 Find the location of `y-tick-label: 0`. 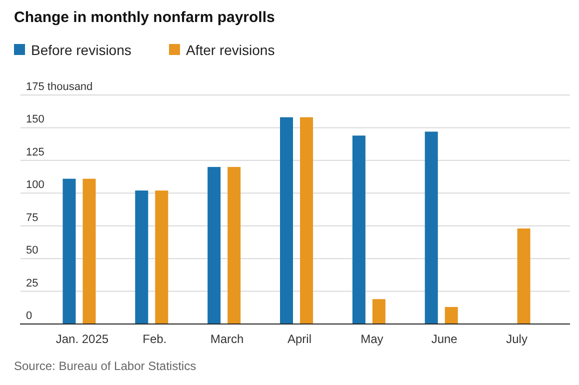

y-tick-label: 0 is located at coordinates (29, 316).